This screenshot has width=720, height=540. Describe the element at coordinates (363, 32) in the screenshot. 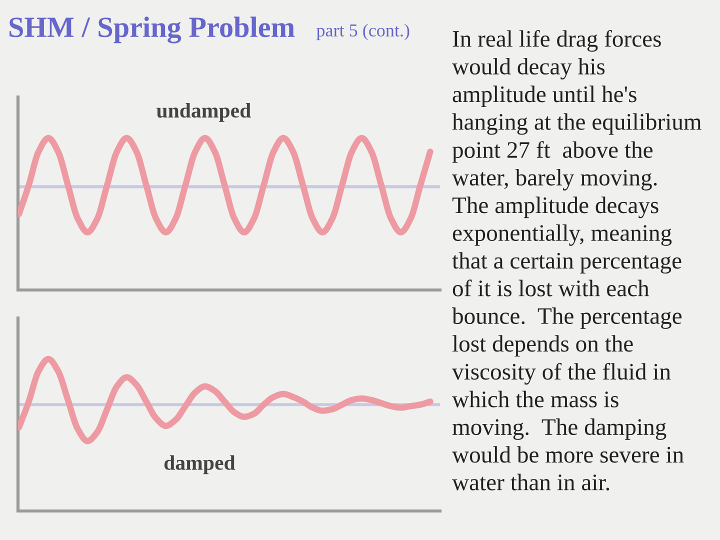

I see `chart-subtitle: part 5 (cont.)` at that location.